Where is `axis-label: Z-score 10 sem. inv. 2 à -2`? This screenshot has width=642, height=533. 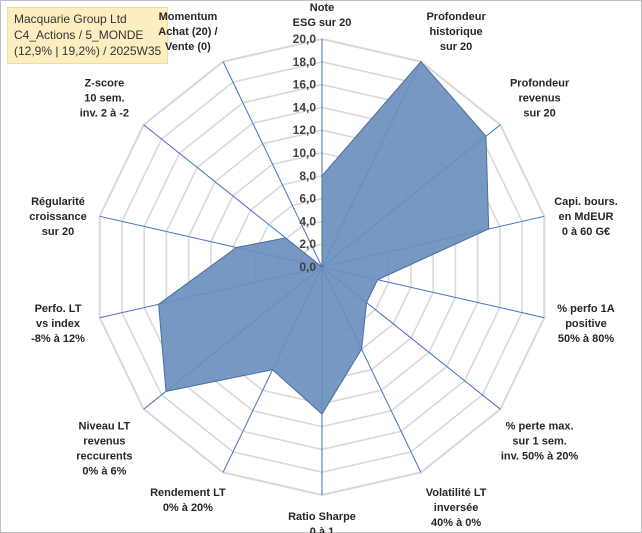 axis-label: Z-score 10 sem. inv. 2 à -2 is located at coordinates (104, 98).